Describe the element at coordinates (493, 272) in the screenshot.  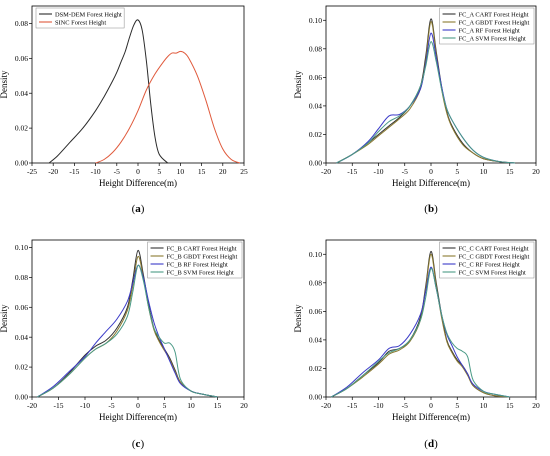
I see `legend-entry: FC_C SVM Forest Height` at that location.